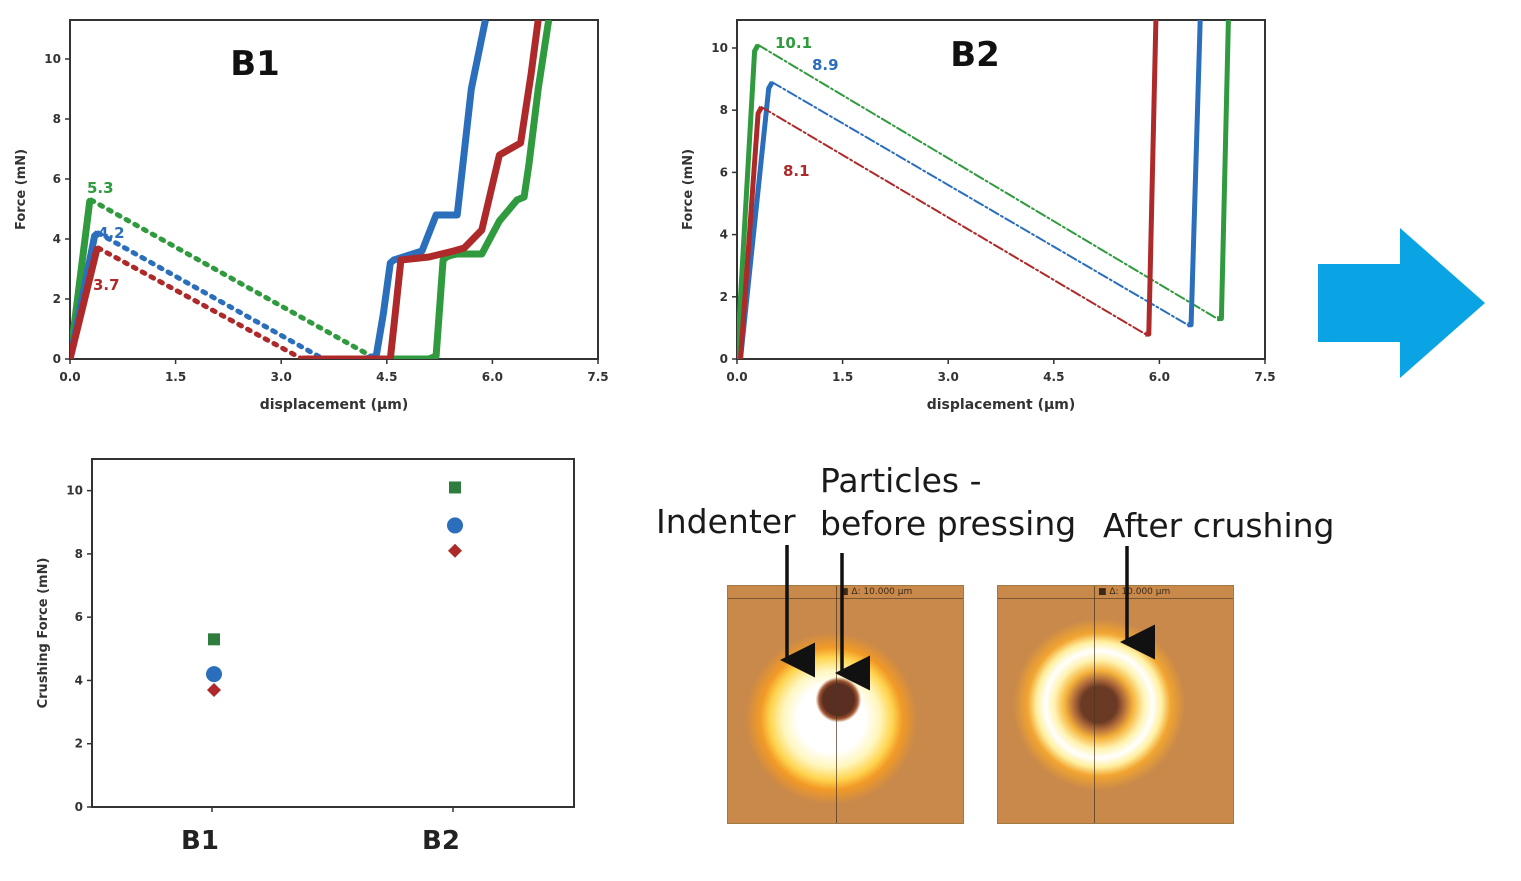 The height and width of the screenshot is (881, 1521). I want to click on chart-title: B2, so click(975, 55).